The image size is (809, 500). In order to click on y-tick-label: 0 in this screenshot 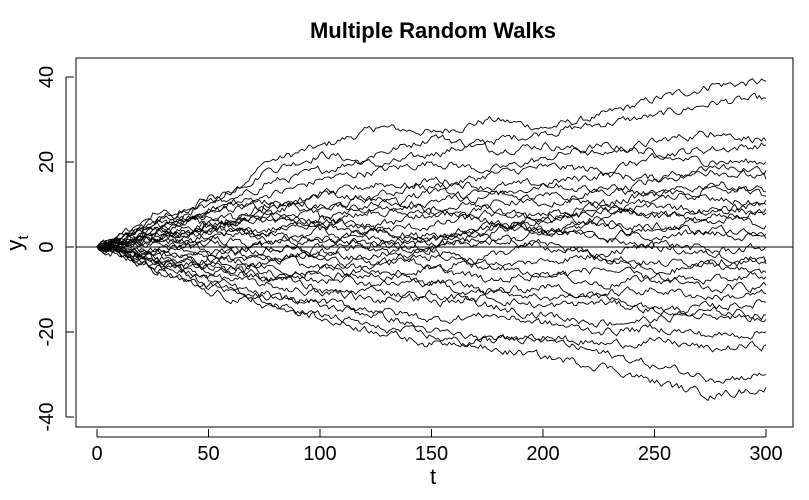, I will do `click(47, 246)`.